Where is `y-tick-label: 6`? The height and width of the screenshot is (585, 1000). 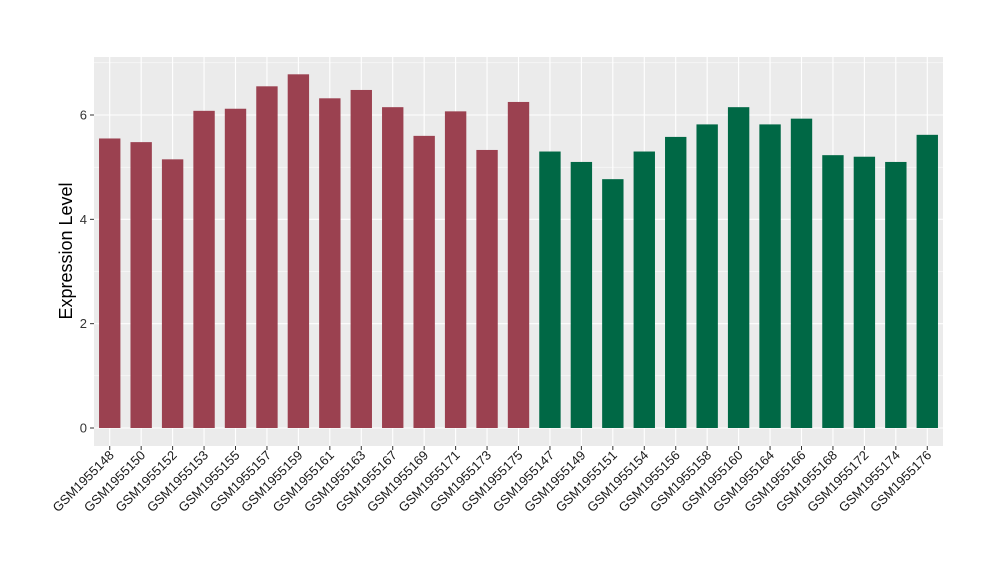
y-tick-label: 6 is located at coordinates (83, 115).